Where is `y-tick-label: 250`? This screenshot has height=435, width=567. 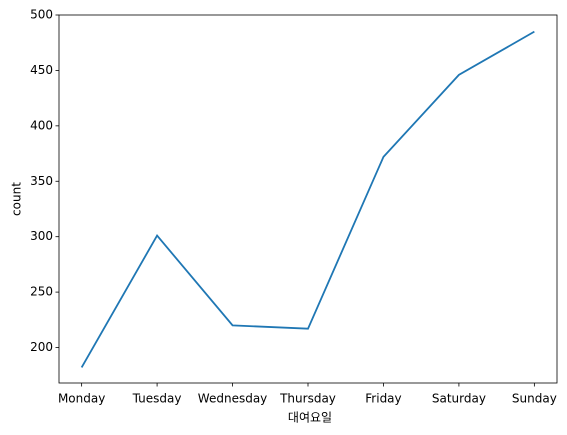
y-tick-label: 250 is located at coordinates (41, 292).